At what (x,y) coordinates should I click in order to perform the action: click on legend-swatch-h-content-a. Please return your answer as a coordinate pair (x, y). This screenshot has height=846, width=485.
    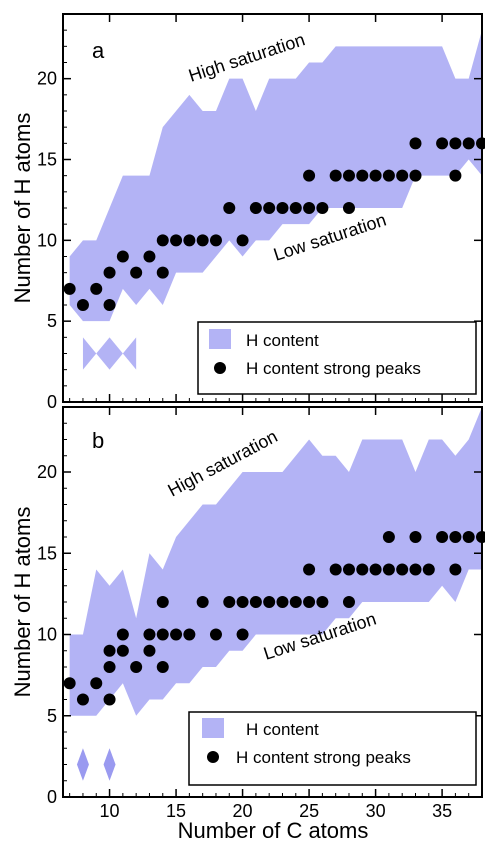
    Looking at the image, I should click on (220, 339).